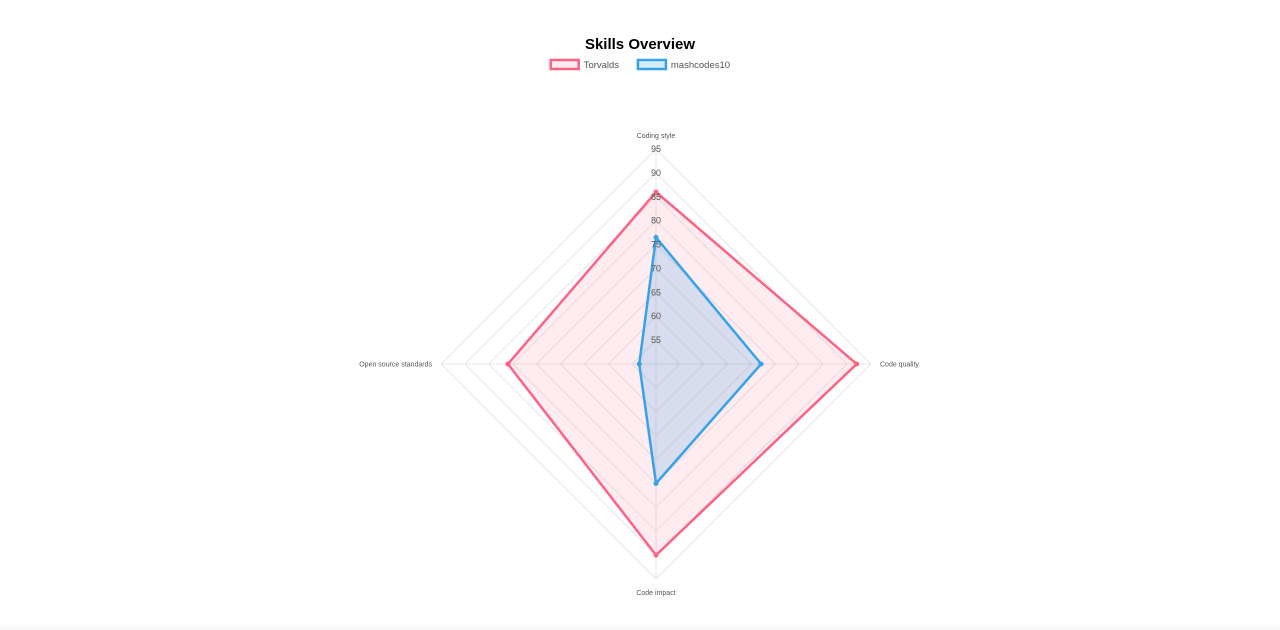 This screenshot has height=630, width=1280. I want to click on tick-label: 80, so click(656, 221).